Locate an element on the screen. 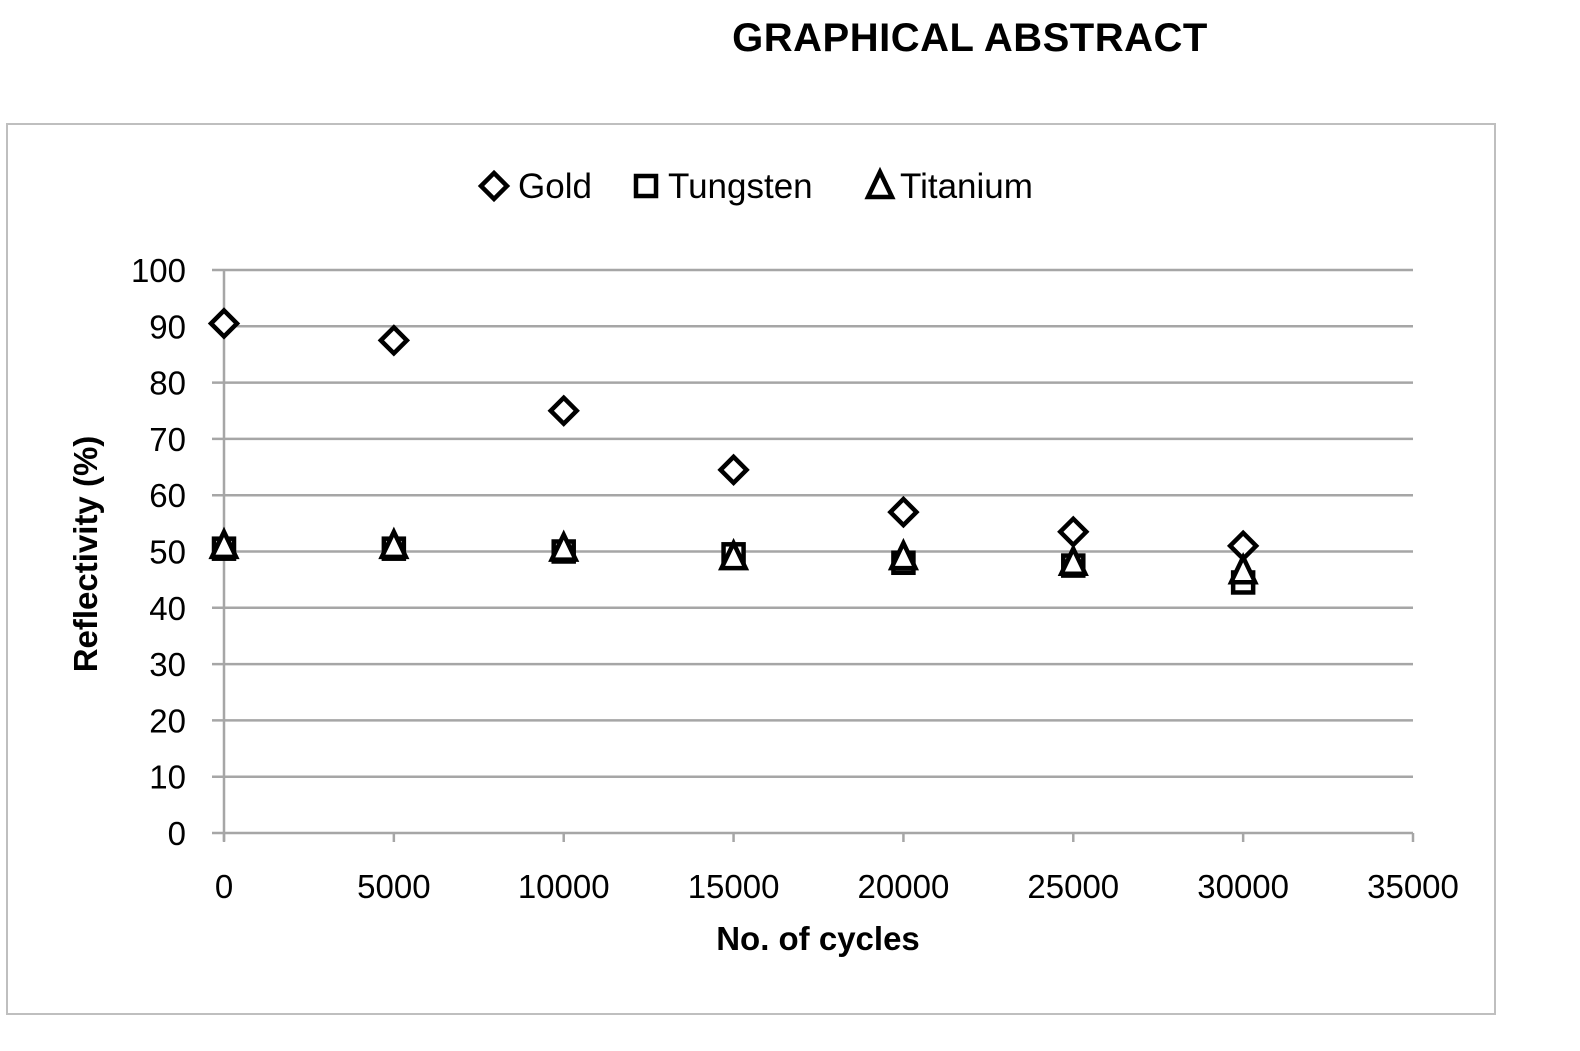 The image size is (1580, 1051). x-tick-label: 10000 is located at coordinates (564, 886).